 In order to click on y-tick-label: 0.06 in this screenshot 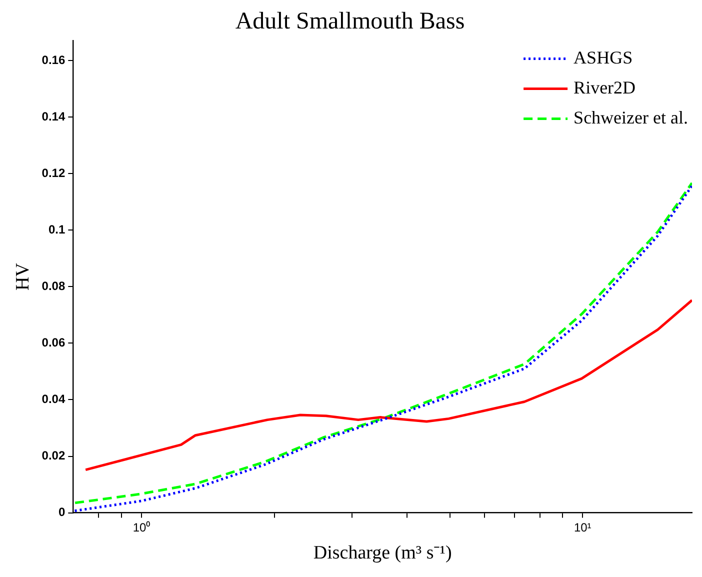, I will do `click(54, 343)`.